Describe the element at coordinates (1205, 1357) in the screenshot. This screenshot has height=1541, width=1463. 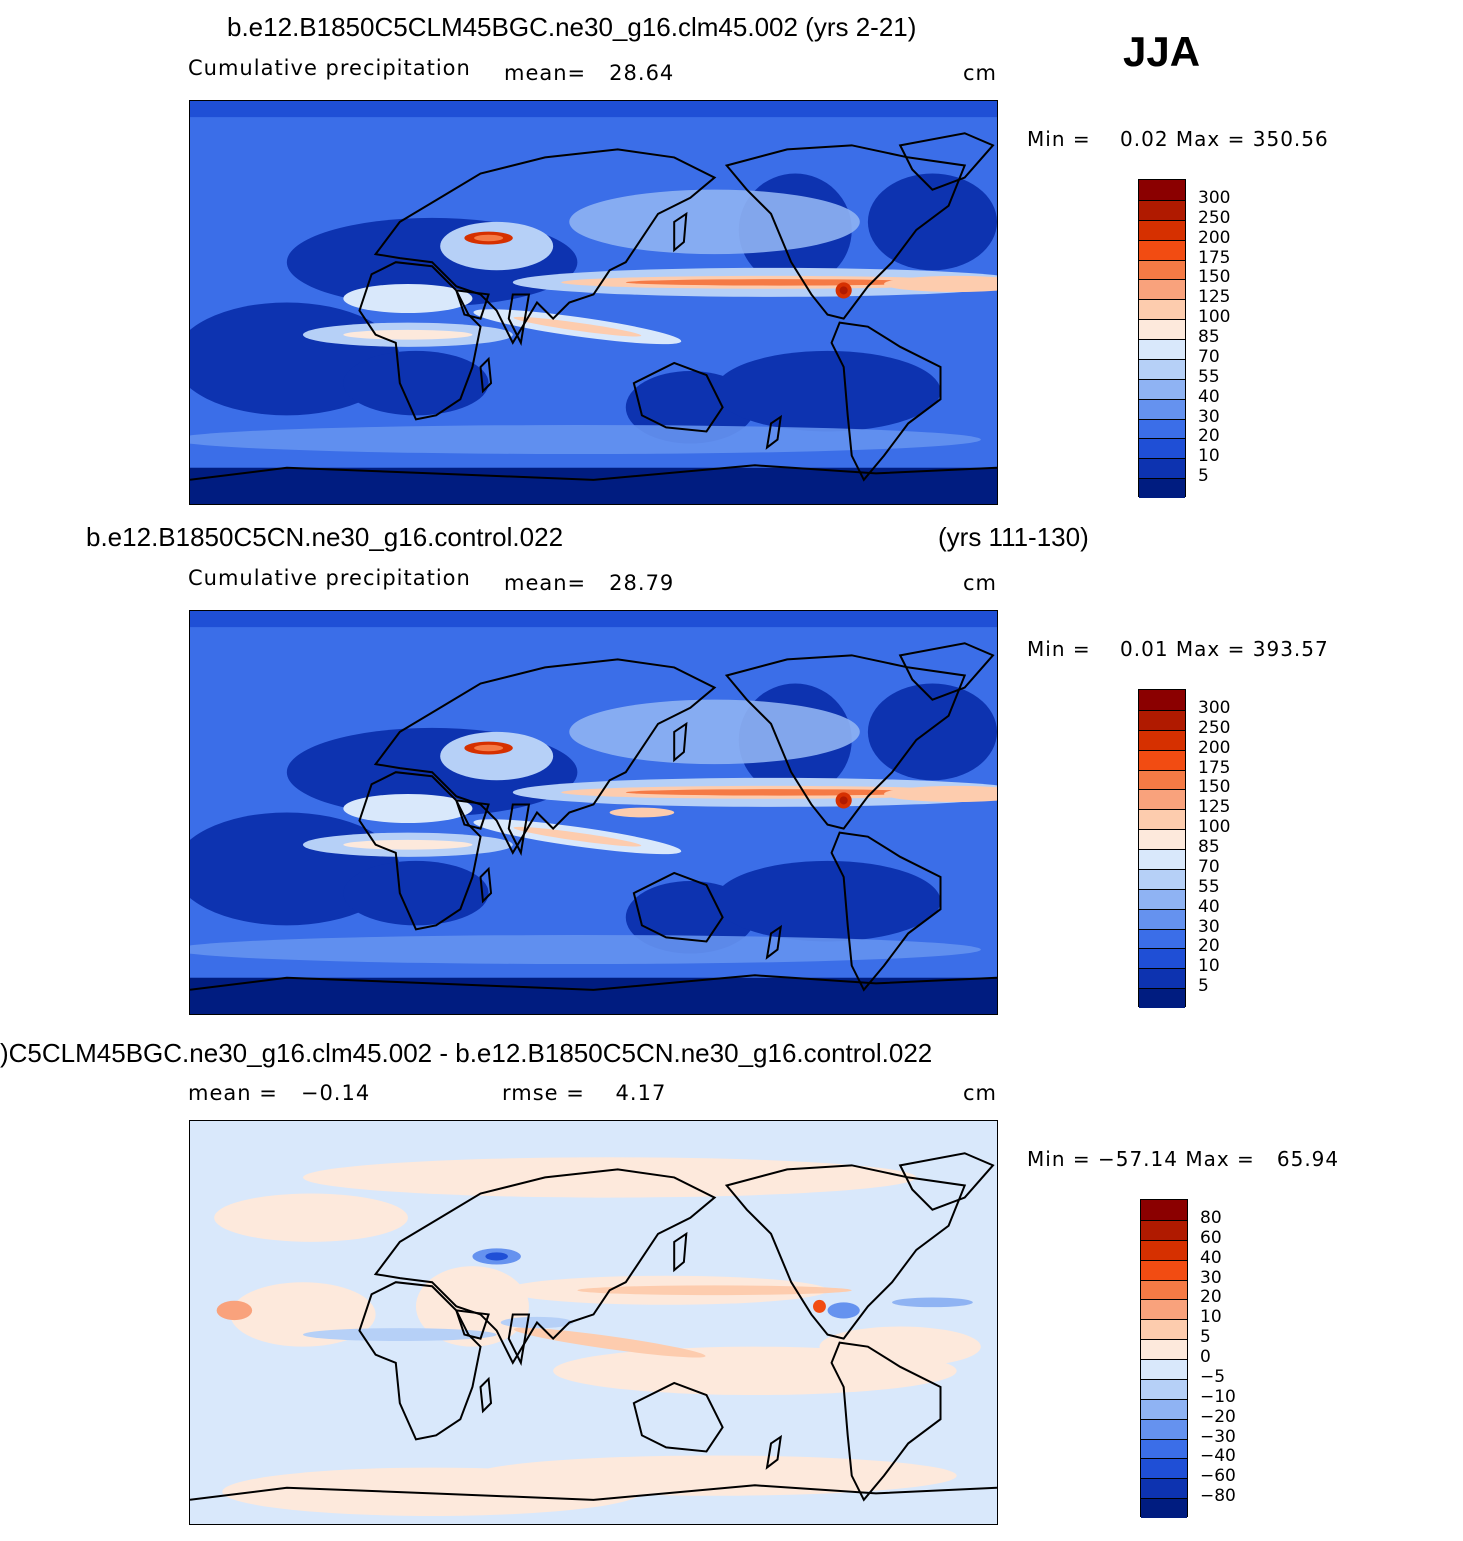
I see `colorbar-tick-label: 0` at that location.